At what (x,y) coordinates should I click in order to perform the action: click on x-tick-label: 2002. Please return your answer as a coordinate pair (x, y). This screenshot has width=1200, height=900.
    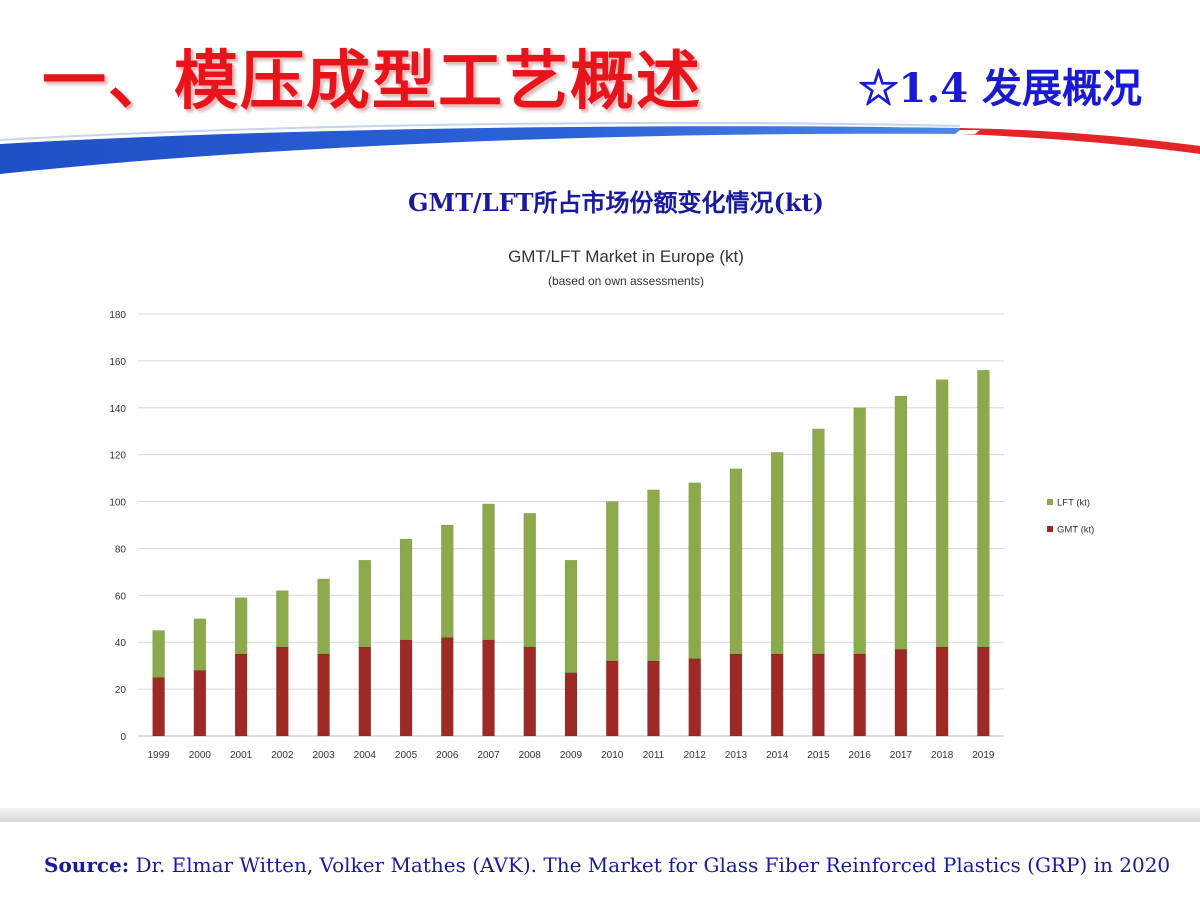
    Looking at the image, I should click on (282, 755).